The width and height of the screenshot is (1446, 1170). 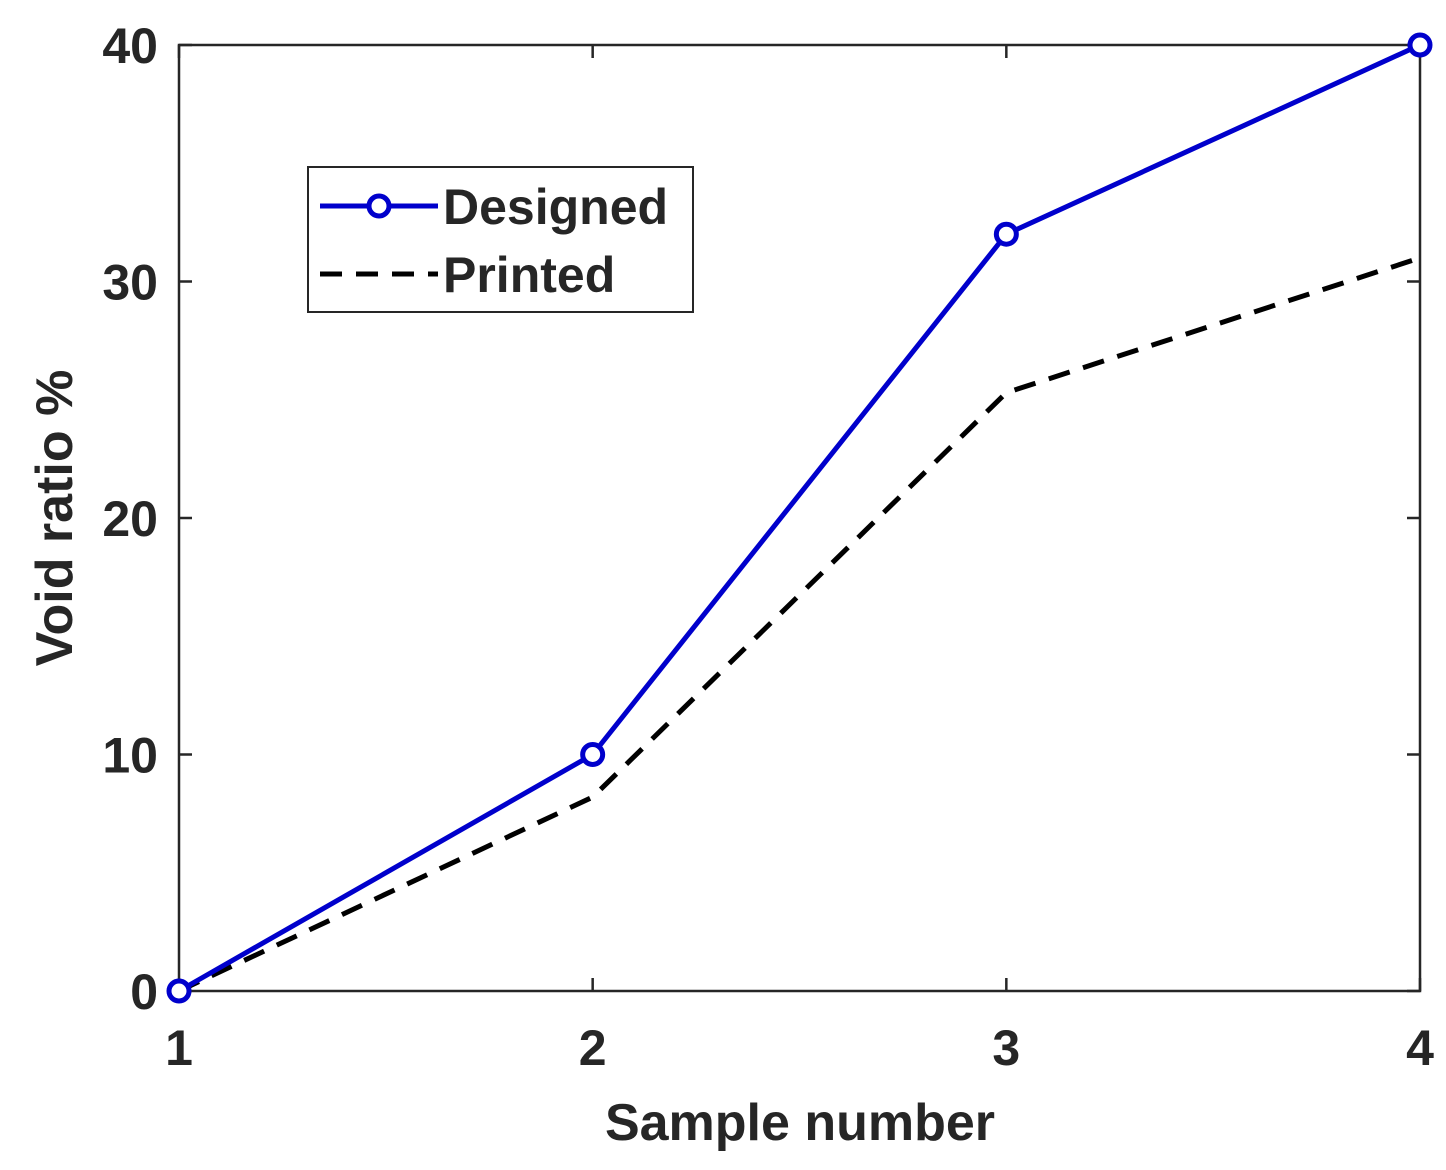 I want to click on y-tick-label: 30, so click(x=130, y=283).